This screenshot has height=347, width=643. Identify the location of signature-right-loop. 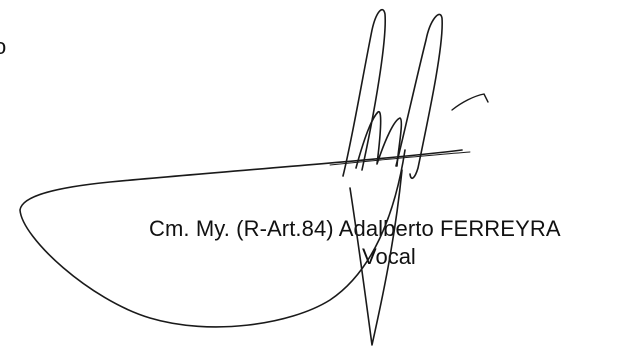
(419, 96).